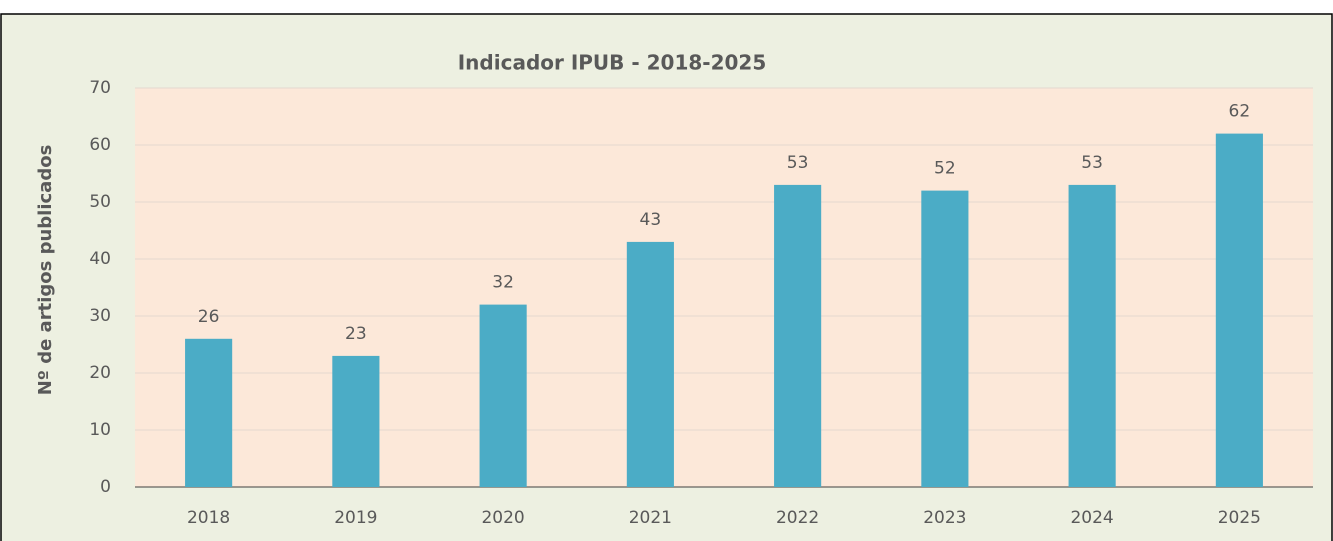 This screenshot has width=1333, height=541. I want to click on y-tick-label: 40, so click(100, 259).